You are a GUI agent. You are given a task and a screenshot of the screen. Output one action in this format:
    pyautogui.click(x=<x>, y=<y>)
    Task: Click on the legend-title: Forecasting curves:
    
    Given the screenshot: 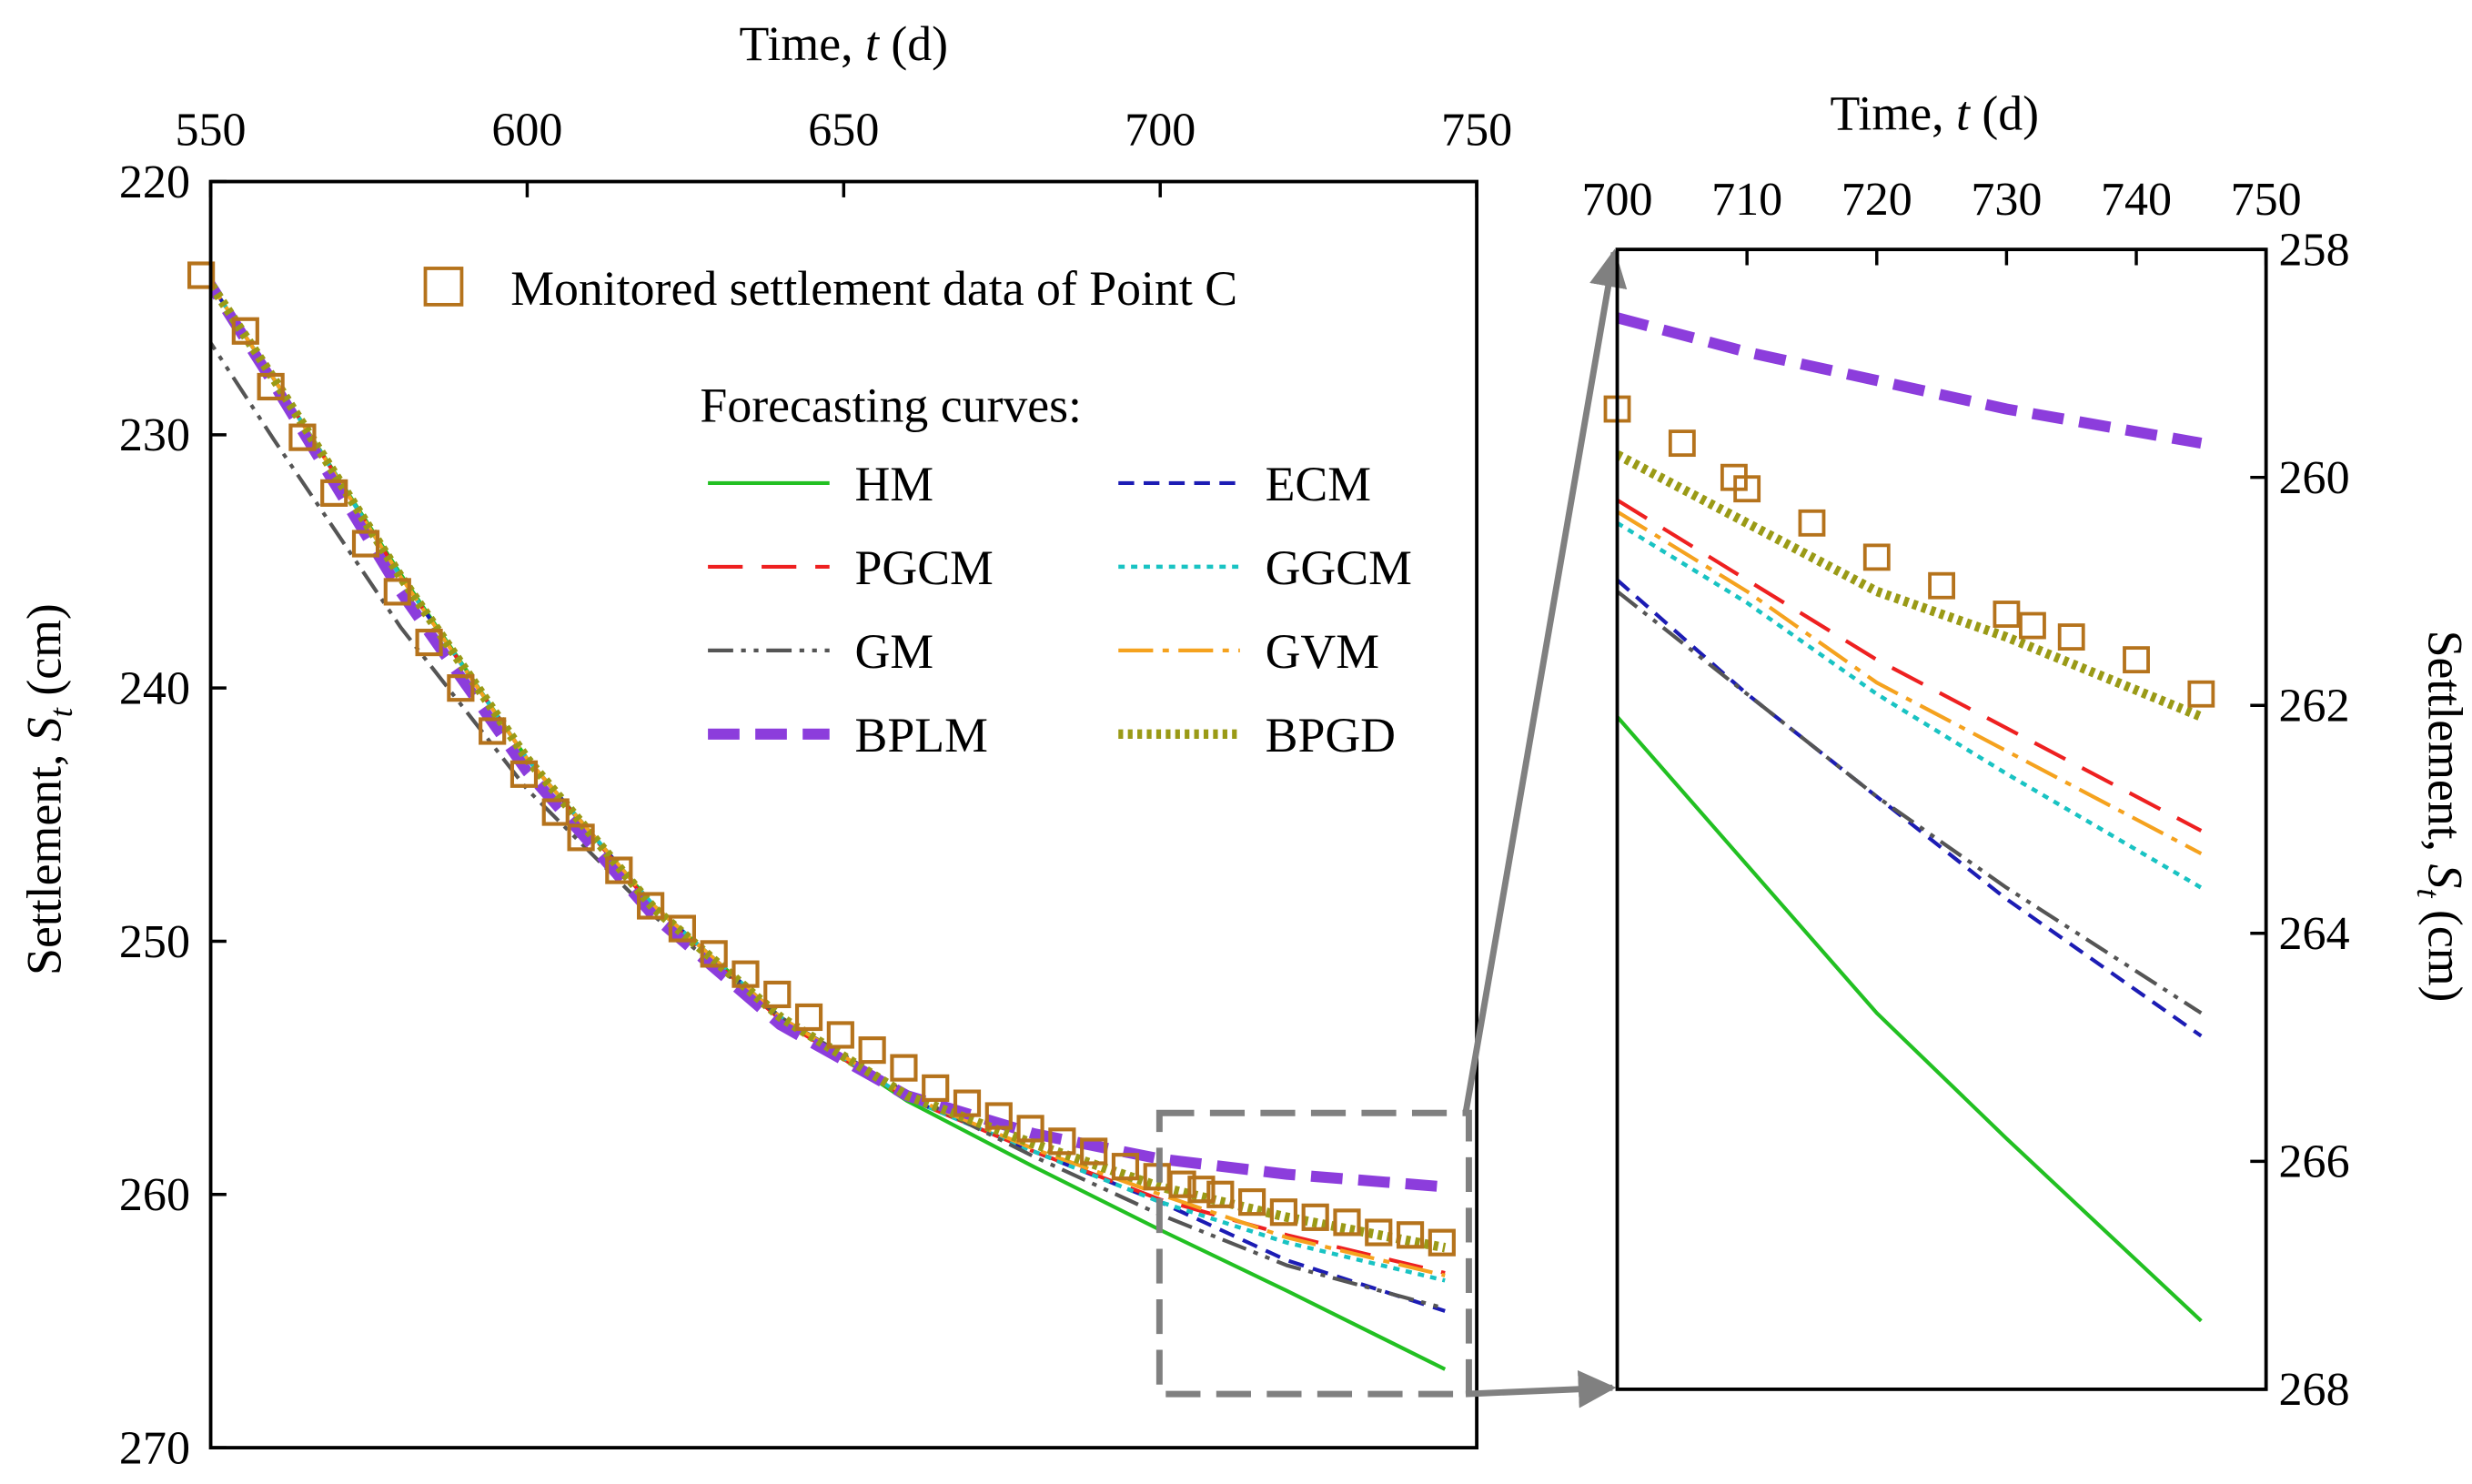 What is the action you would take?
    pyautogui.click(x=891, y=405)
    